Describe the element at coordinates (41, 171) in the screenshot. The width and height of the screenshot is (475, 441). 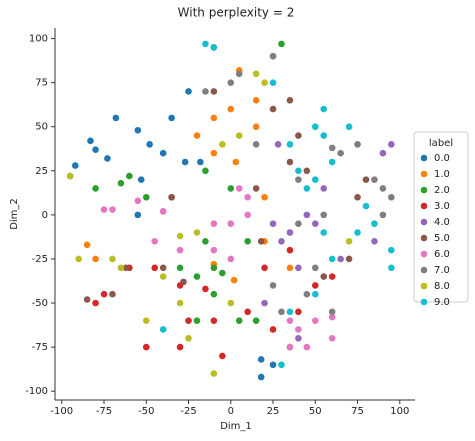
I see `y-tick-label: 25` at that location.